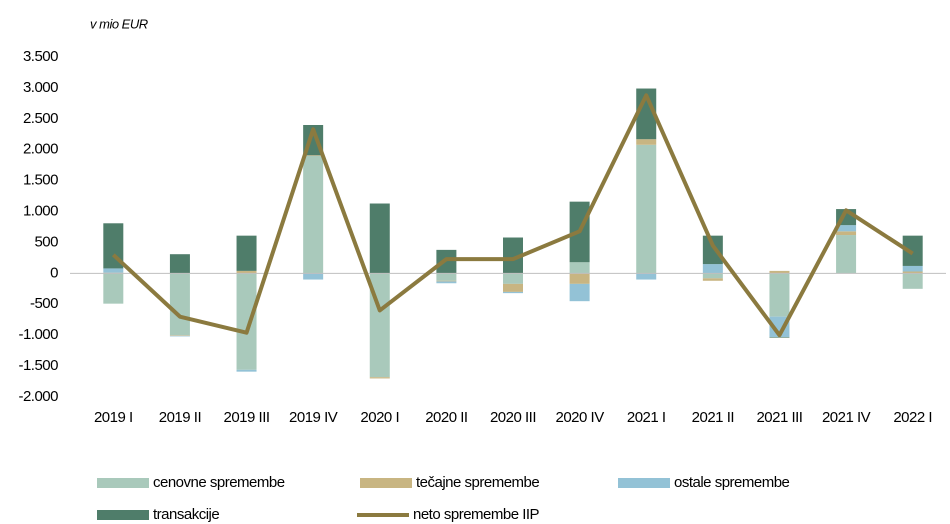 The image size is (950, 524). What do you see at coordinates (247, 417) in the screenshot?
I see `x-tick-label: 2019 III` at bounding box center [247, 417].